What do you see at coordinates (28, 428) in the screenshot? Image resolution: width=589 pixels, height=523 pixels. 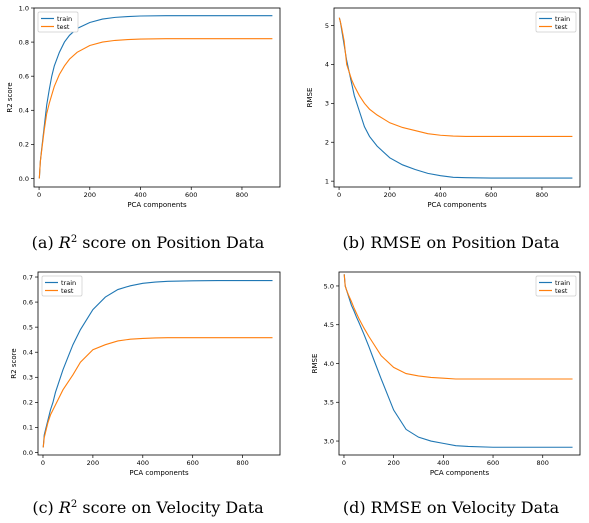 I see `y-tick-label: 0.1` at bounding box center [28, 428].